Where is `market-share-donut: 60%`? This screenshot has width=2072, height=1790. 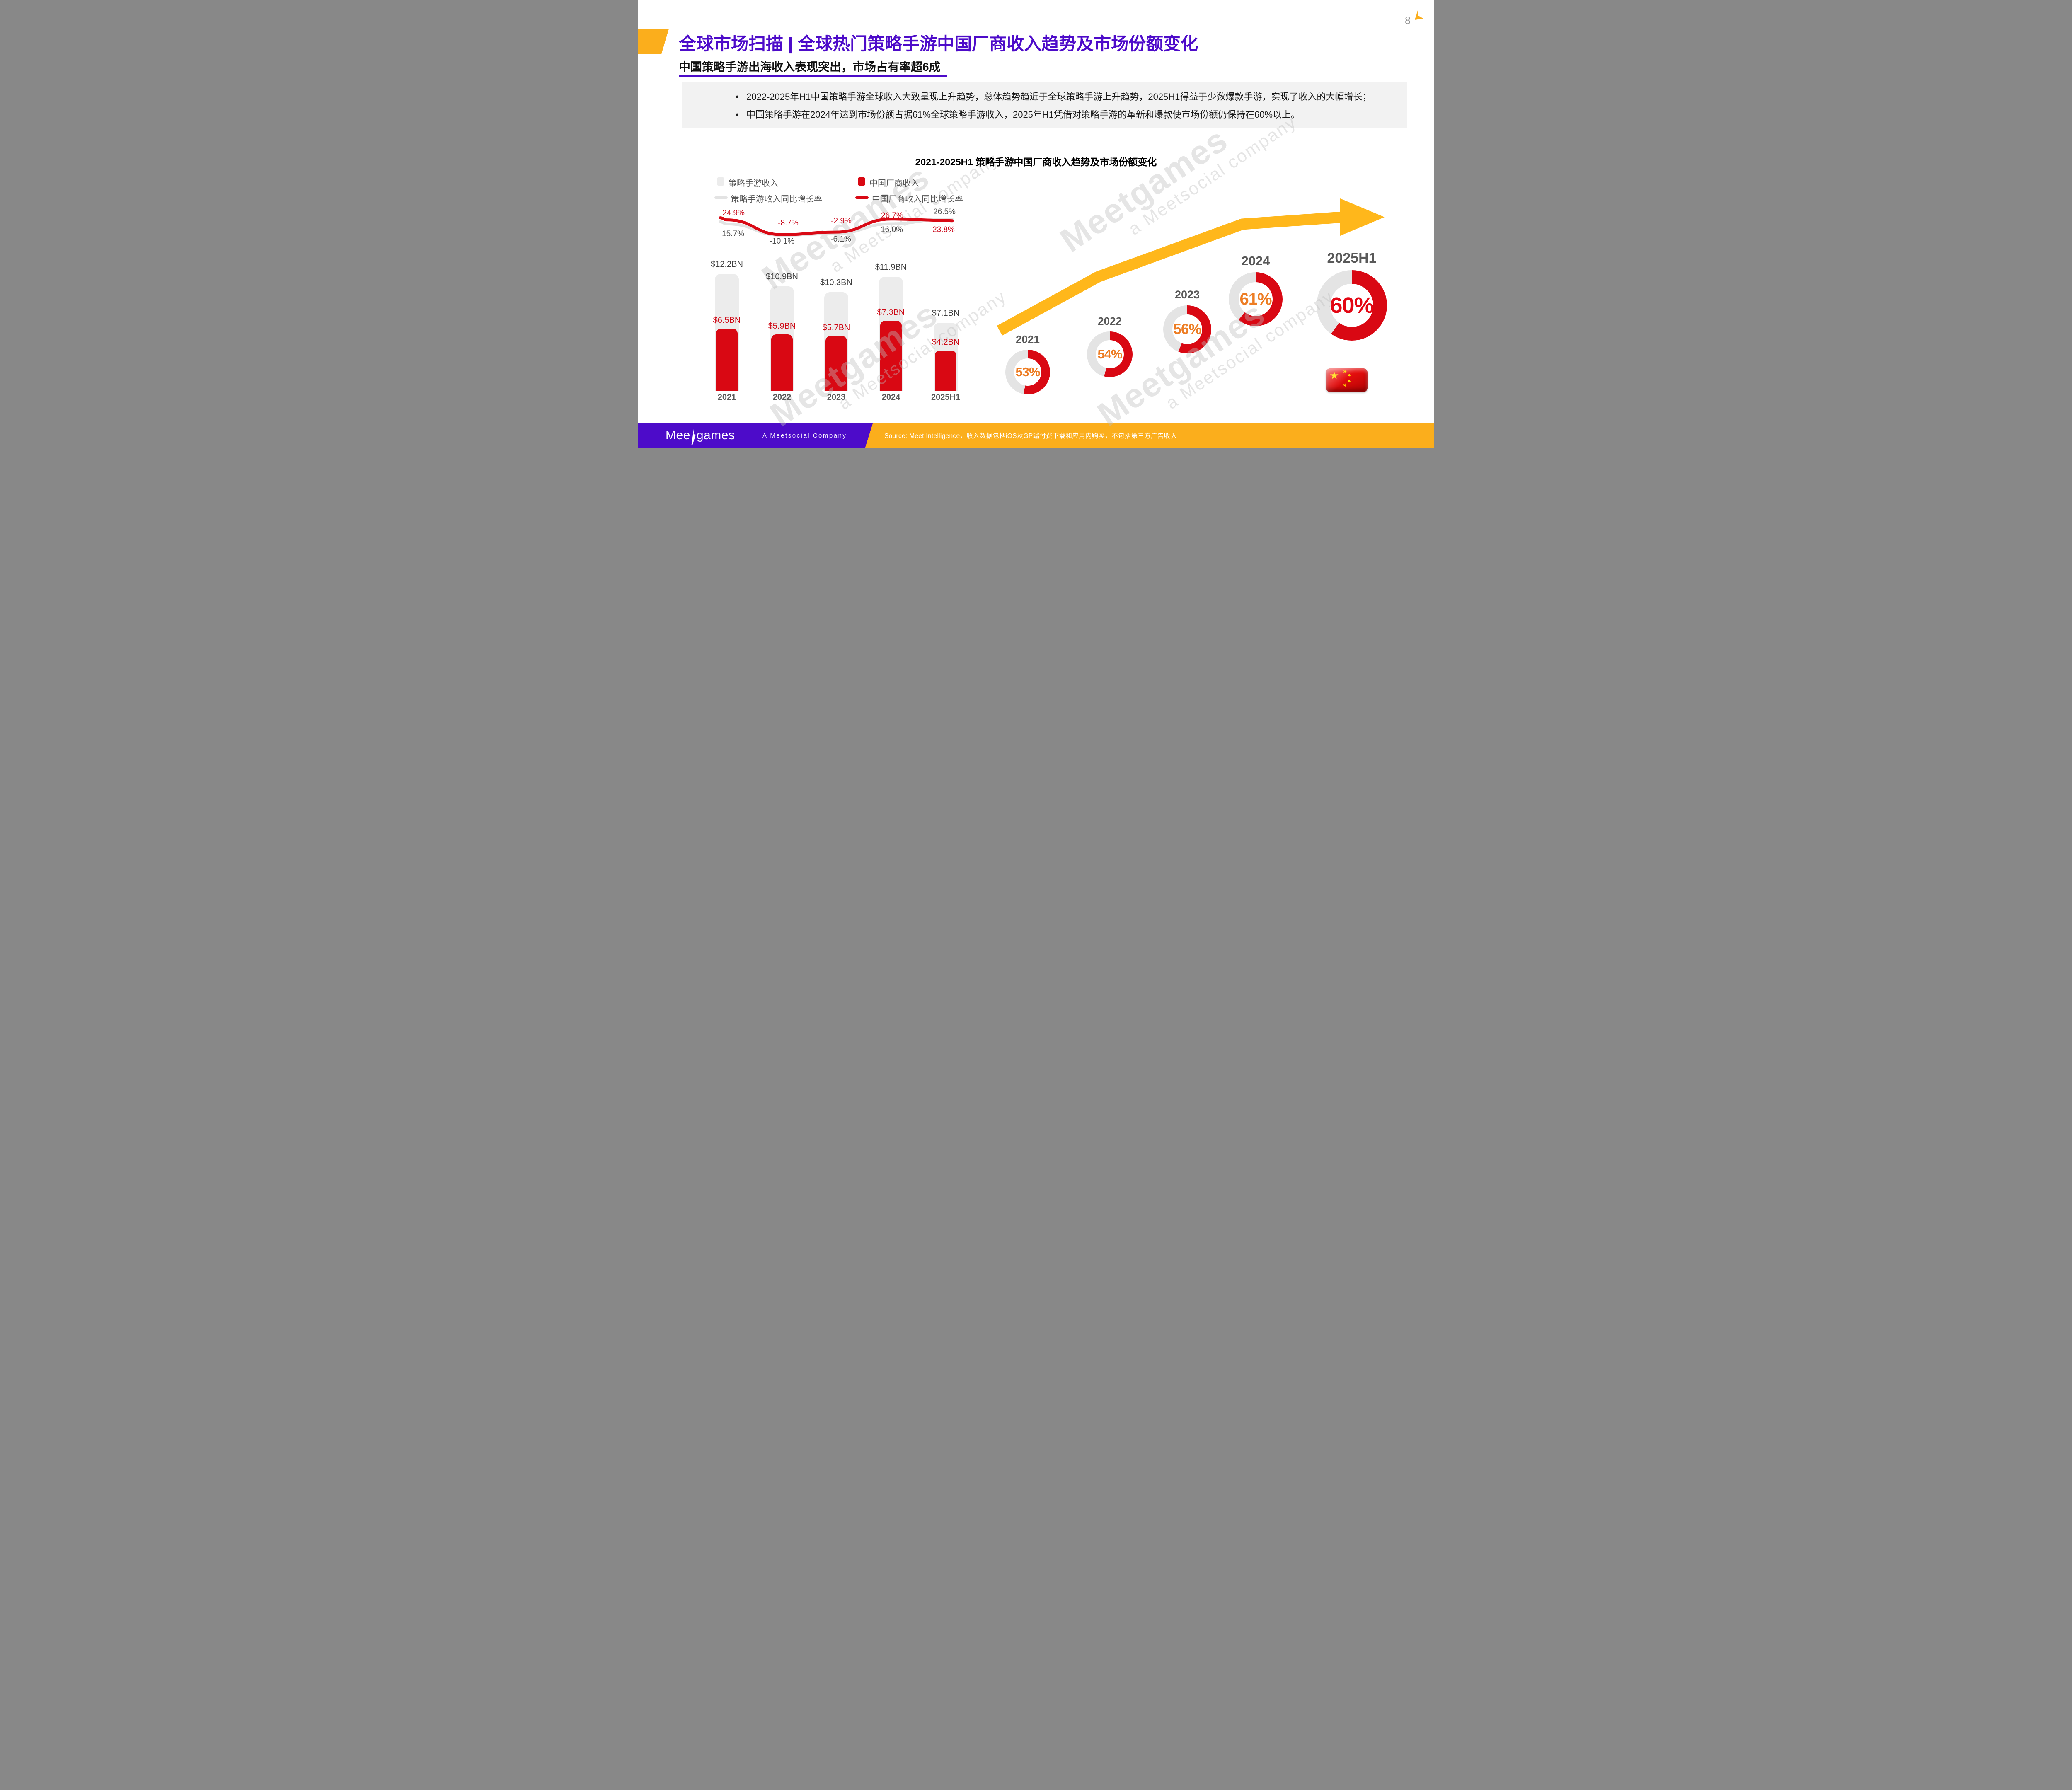 market-share-donut: 60% is located at coordinates (1352, 306).